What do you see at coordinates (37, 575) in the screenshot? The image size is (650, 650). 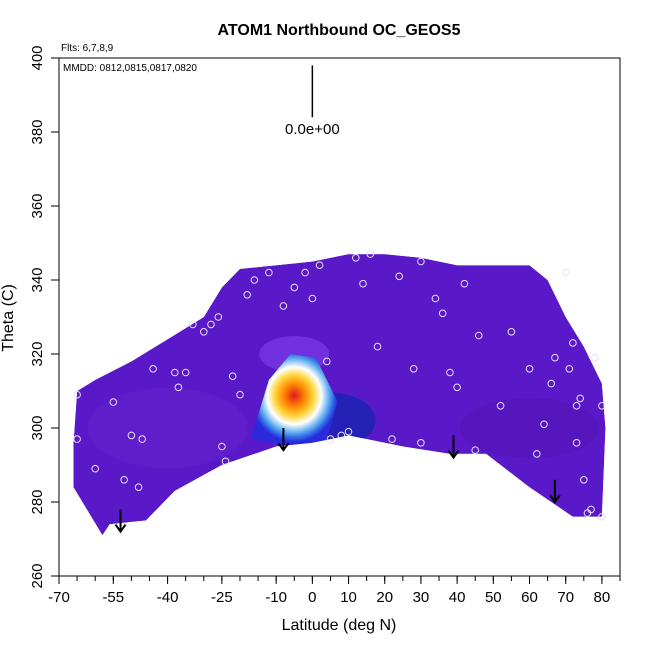 I see `y-tick-label: 260` at bounding box center [37, 575].